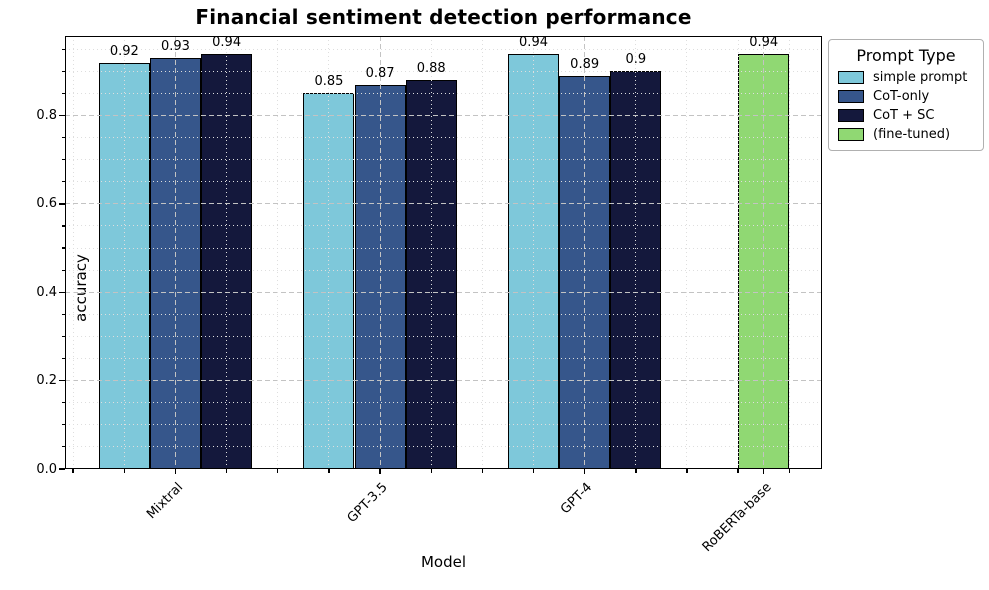 The height and width of the screenshot is (590, 989). I want to click on x-tick-label-text: GPT-4, so click(577, 499).